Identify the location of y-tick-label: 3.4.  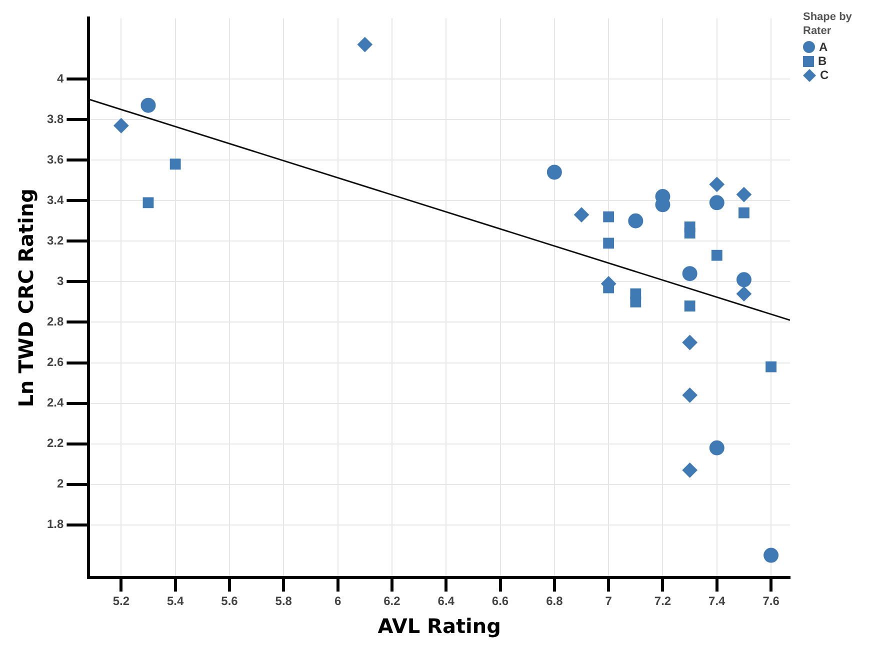
(55, 199).